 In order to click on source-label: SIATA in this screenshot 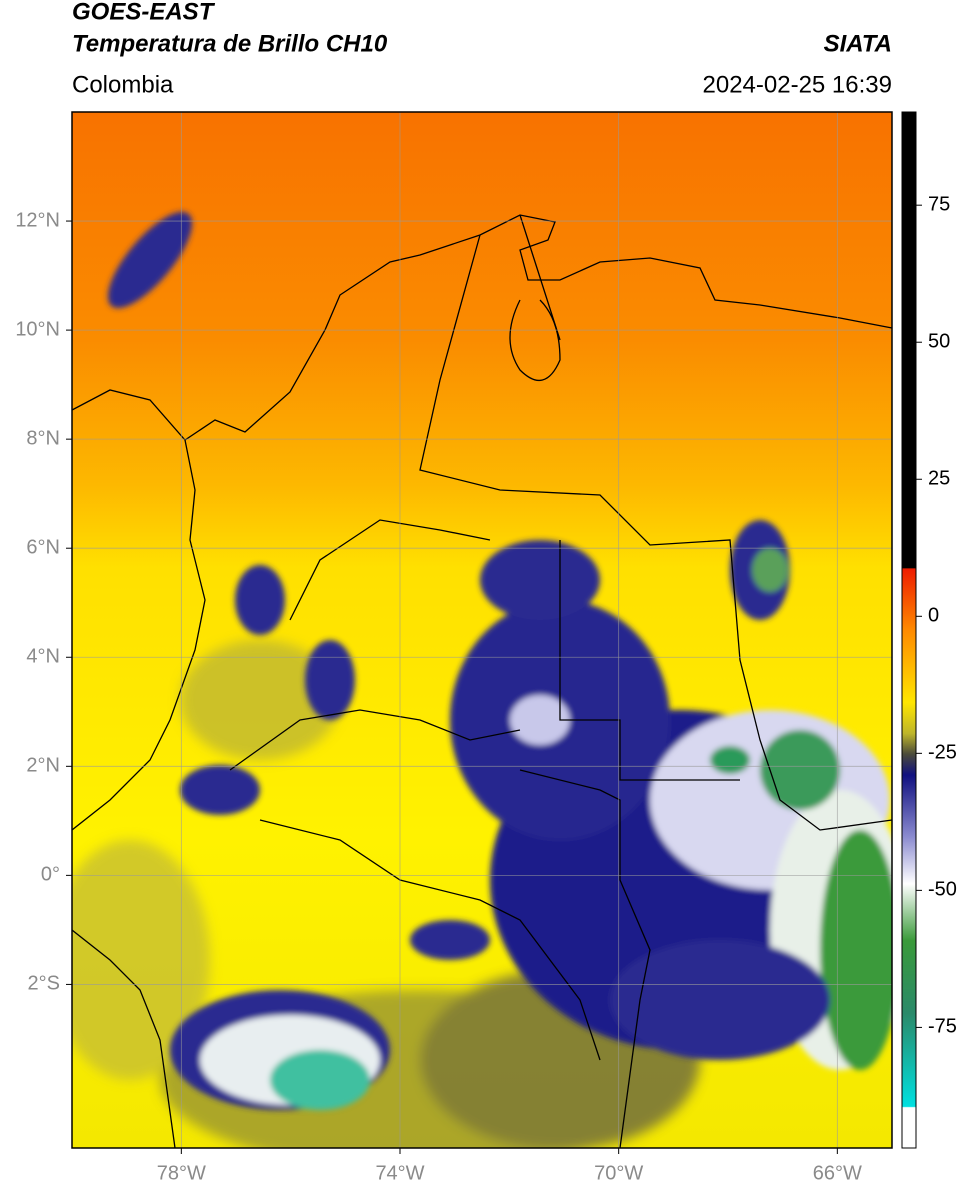, I will do `click(858, 43)`.